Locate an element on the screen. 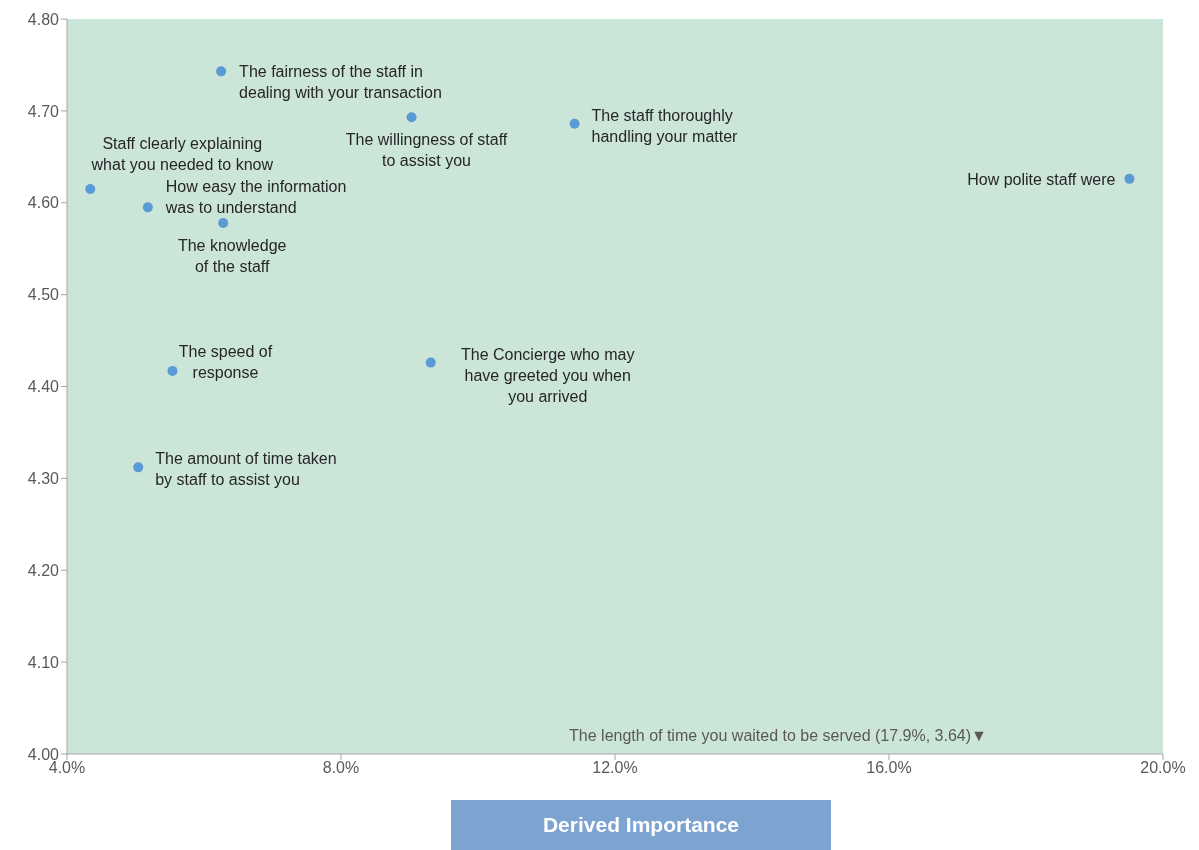  annotation: The amount of time taken by staff to assist you is located at coordinates (246, 469).